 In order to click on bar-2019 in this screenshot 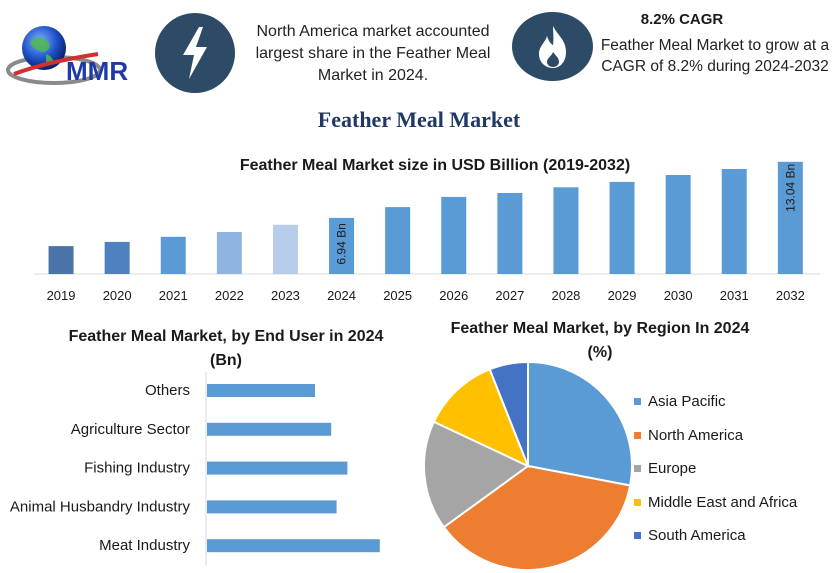, I will do `click(61, 260)`.